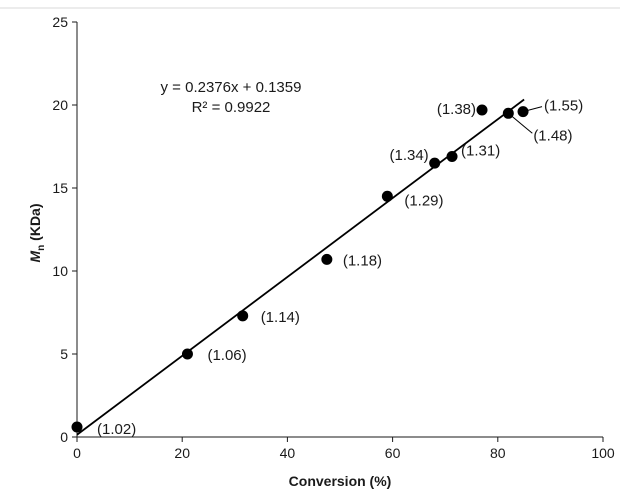 The image size is (620, 493). What do you see at coordinates (60, 105) in the screenshot?
I see `y-tick-label-20: 20` at bounding box center [60, 105].